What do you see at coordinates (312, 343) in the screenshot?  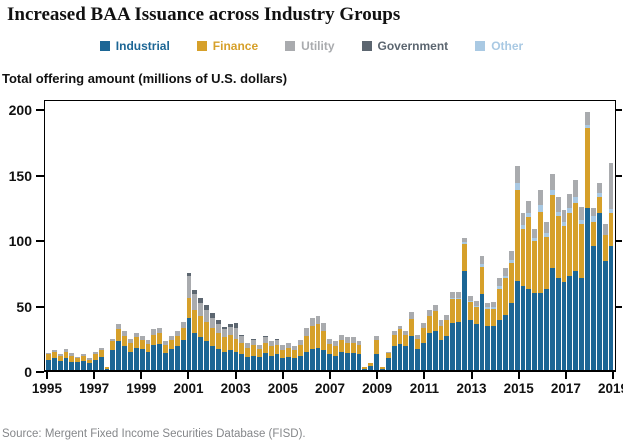 I see `bar-2006q2` at bounding box center [312, 343].